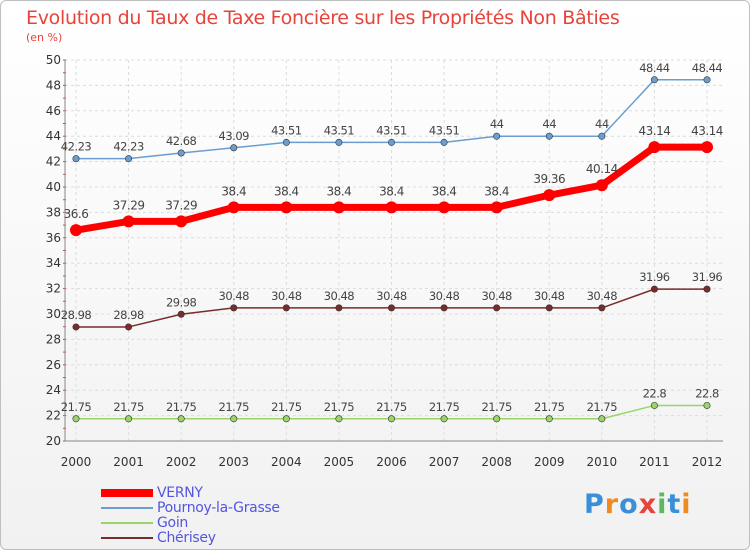 The width and height of the screenshot is (750, 550). What do you see at coordinates (181, 462) in the screenshot?
I see `x-tick-label: 2002` at bounding box center [181, 462].